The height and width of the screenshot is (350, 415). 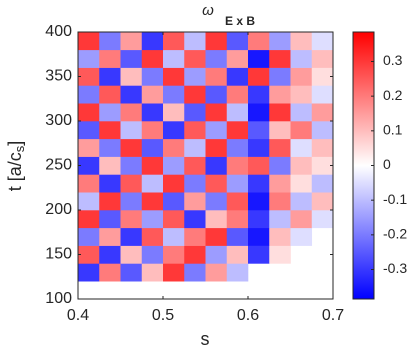 I want to click on x-axis-label: s, so click(x=205, y=339).